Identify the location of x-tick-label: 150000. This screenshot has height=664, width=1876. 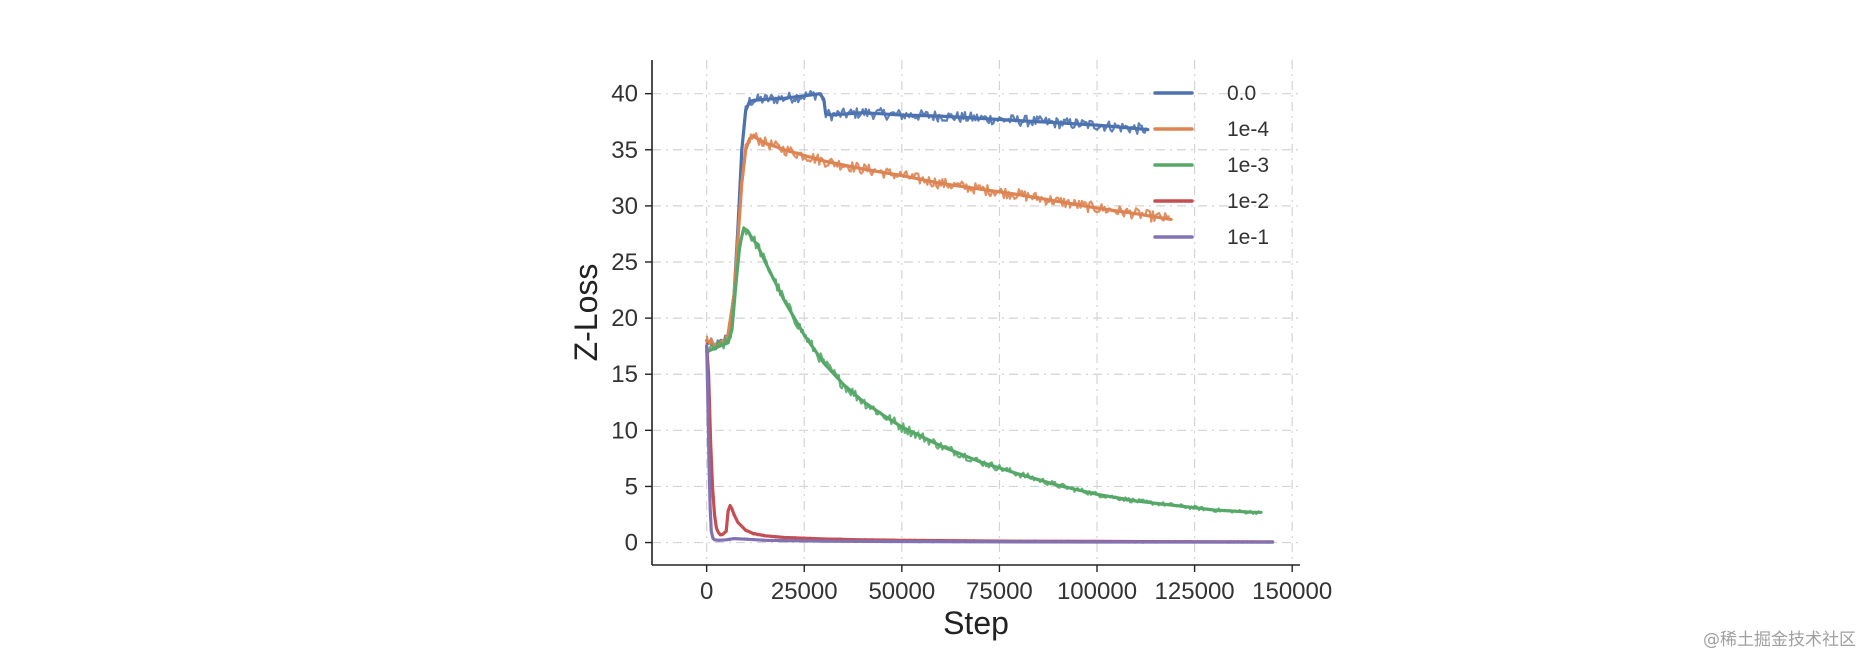
(1292, 591).